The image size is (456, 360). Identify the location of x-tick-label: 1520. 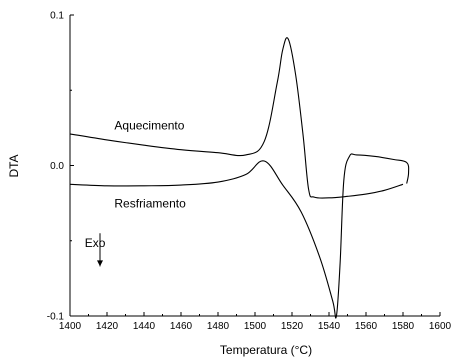
(292, 326).